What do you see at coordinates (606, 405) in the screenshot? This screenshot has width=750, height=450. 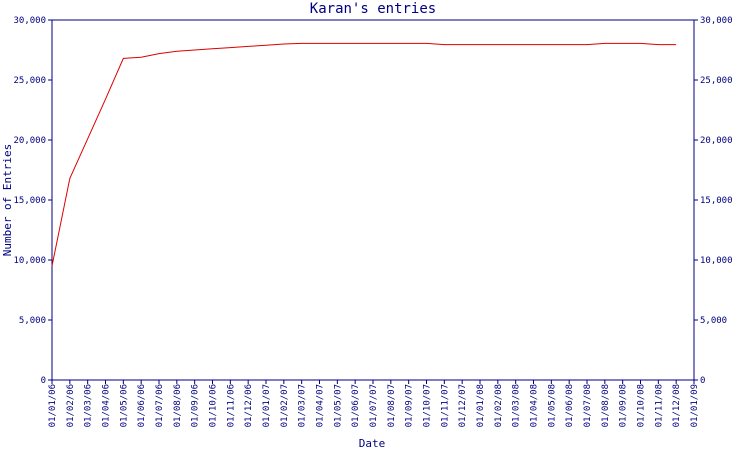 I see `x-tick-label: 01/08/08` at bounding box center [606, 405].